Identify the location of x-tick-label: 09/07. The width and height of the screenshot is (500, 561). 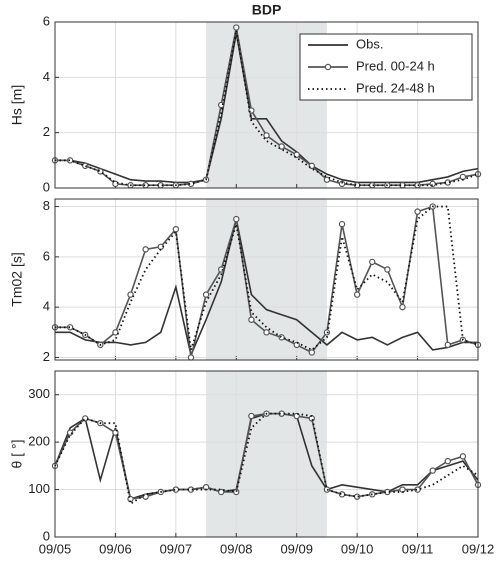
(176, 548).